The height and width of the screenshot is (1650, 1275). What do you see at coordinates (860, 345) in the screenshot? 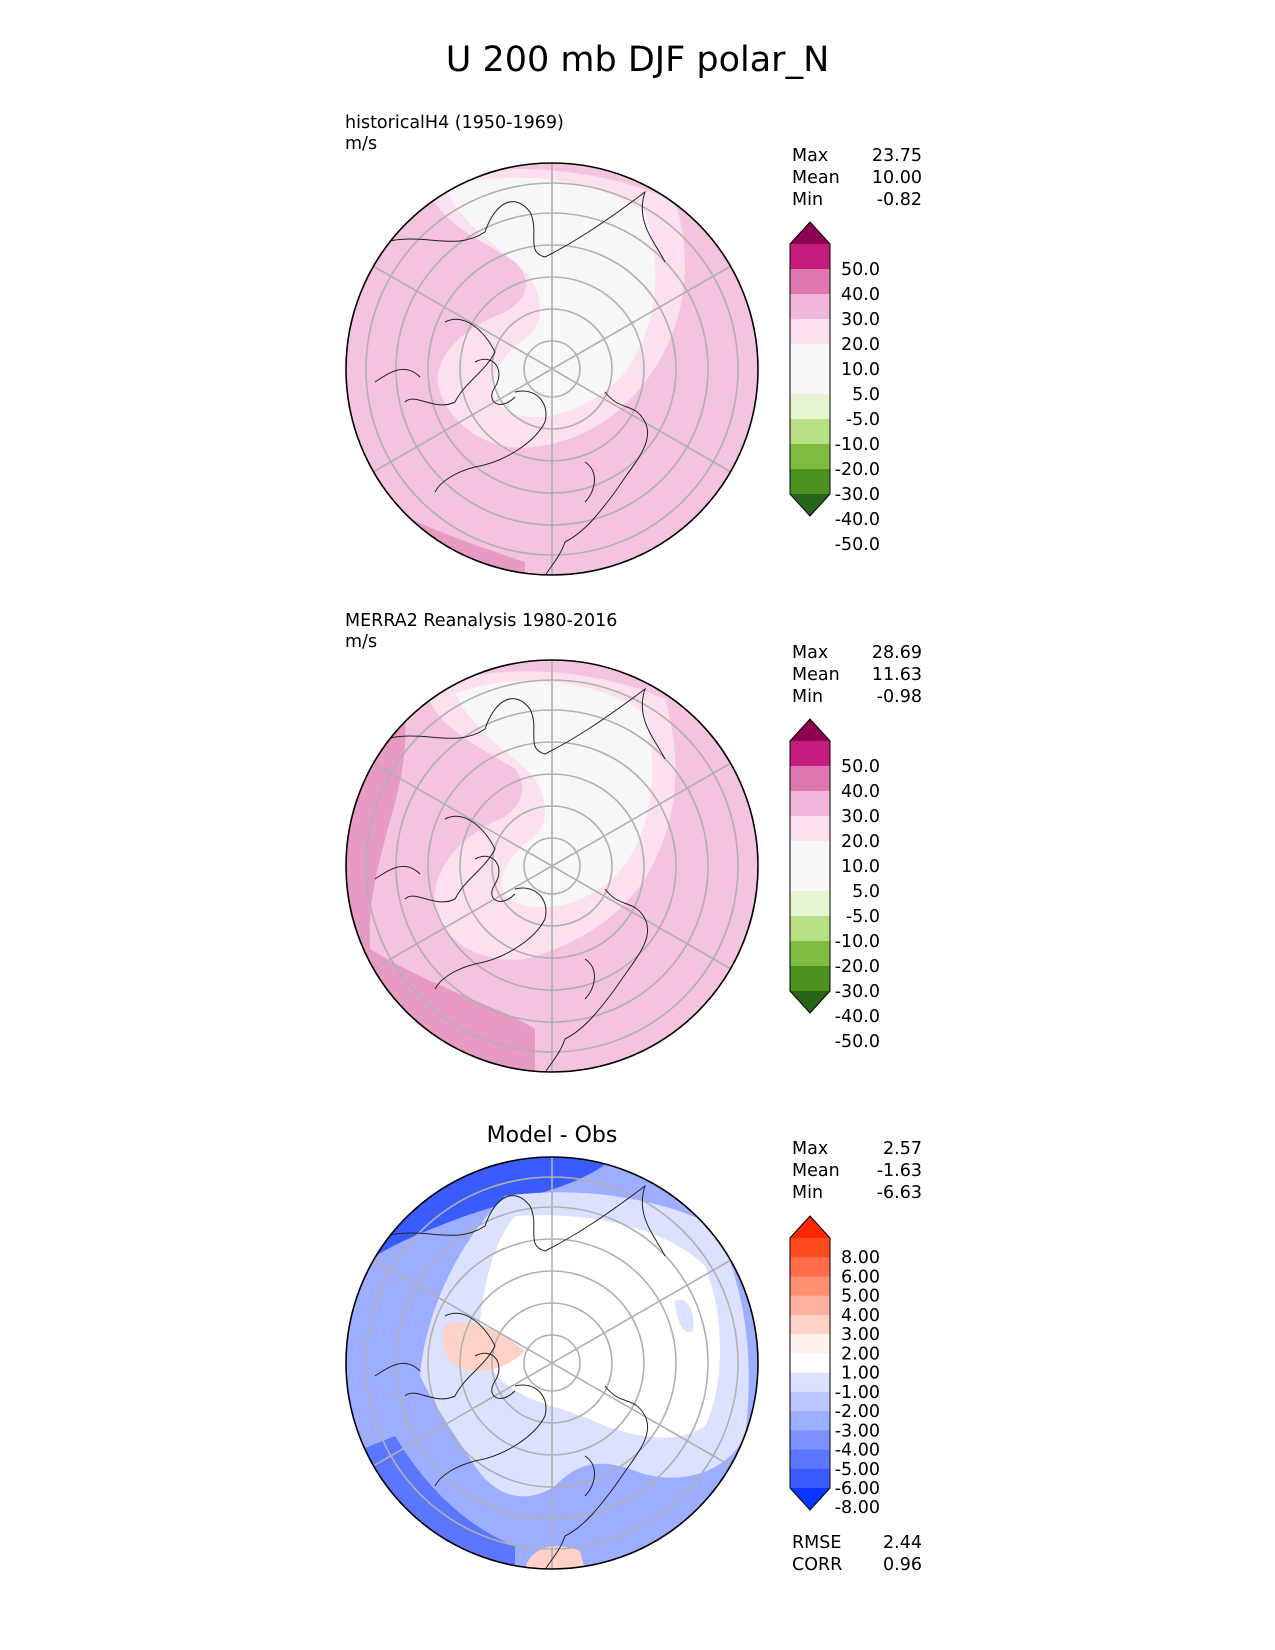
I see `colorbar-tick-label: 20.0` at bounding box center [860, 345].